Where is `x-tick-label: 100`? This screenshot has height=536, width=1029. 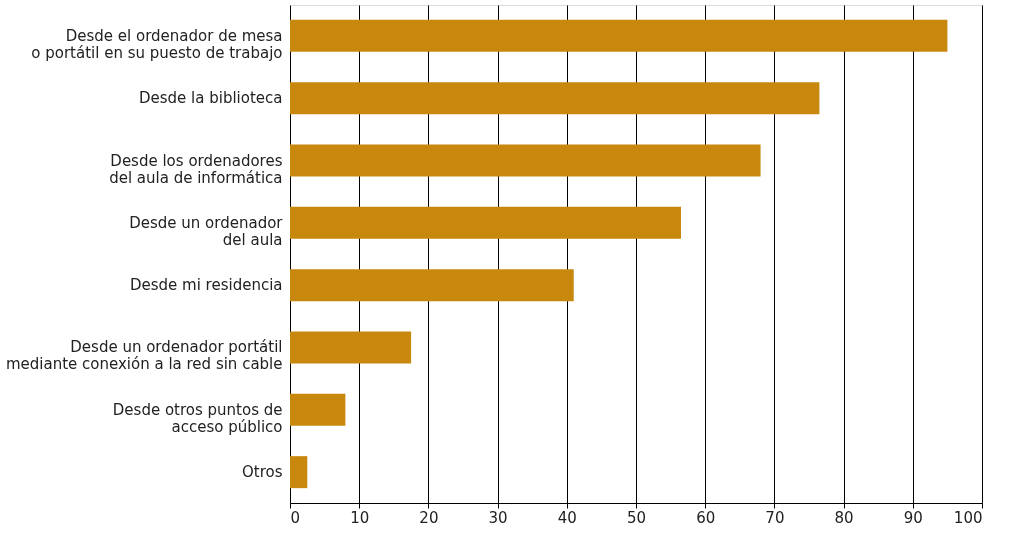 x-tick-label: 100 is located at coordinates (968, 517).